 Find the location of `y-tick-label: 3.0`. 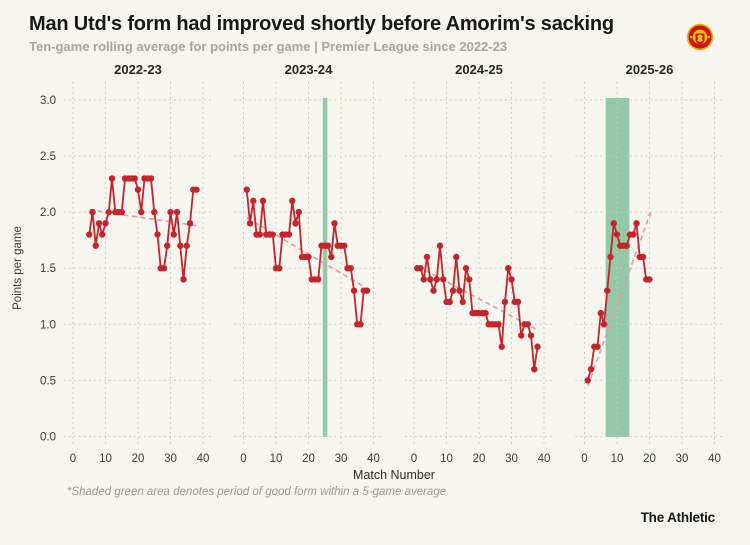

y-tick-label: 3.0 is located at coordinates (48, 101).